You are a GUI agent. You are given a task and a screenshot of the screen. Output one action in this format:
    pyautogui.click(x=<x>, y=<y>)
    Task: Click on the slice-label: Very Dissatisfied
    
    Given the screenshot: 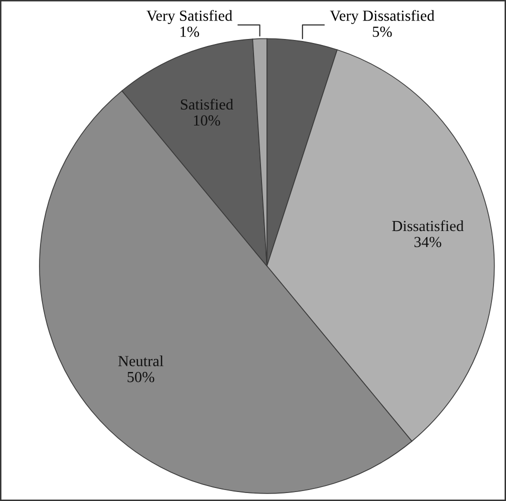 What is the action you would take?
    pyautogui.click(x=382, y=17)
    